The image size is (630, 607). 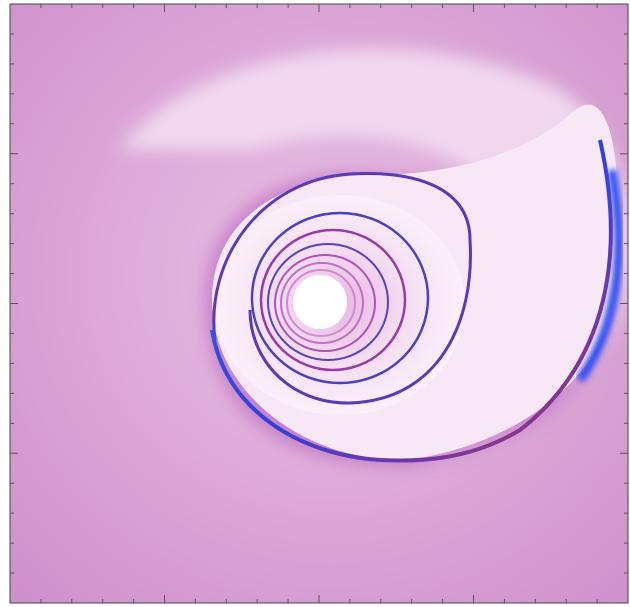 What do you see at coordinates (600, 276) in the screenshot?
I see `outer-arm-glow` at bounding box center [600, 276].